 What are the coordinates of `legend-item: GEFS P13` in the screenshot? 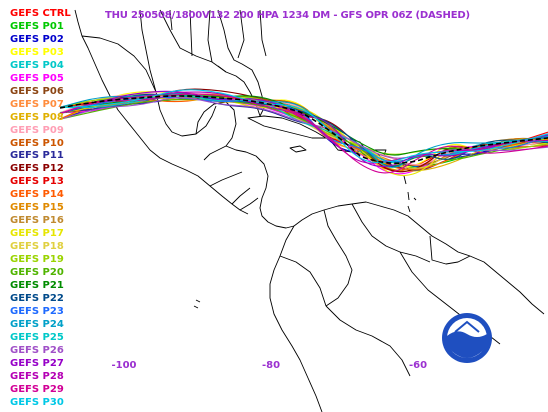 It's located at (37, 182).